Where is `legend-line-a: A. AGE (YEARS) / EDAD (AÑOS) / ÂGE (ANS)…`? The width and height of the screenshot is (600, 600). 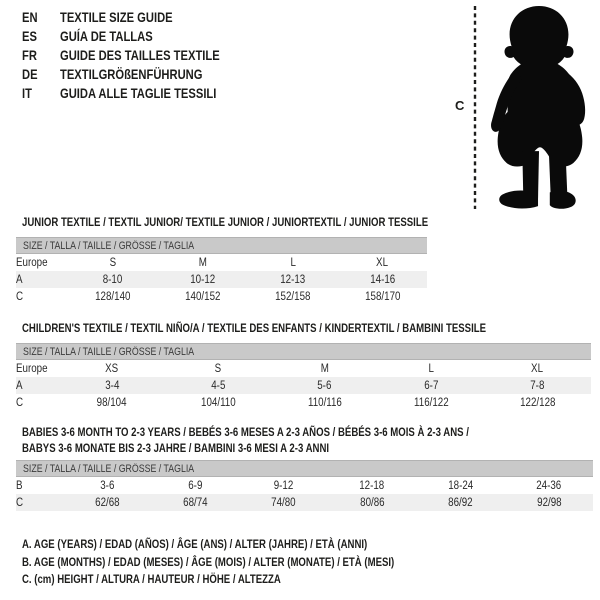
legend-line-a: A. AGE (YEARS) / EDAD (AÑOS) / ÂGE (ANS)… is located at coordinates (195, 544).